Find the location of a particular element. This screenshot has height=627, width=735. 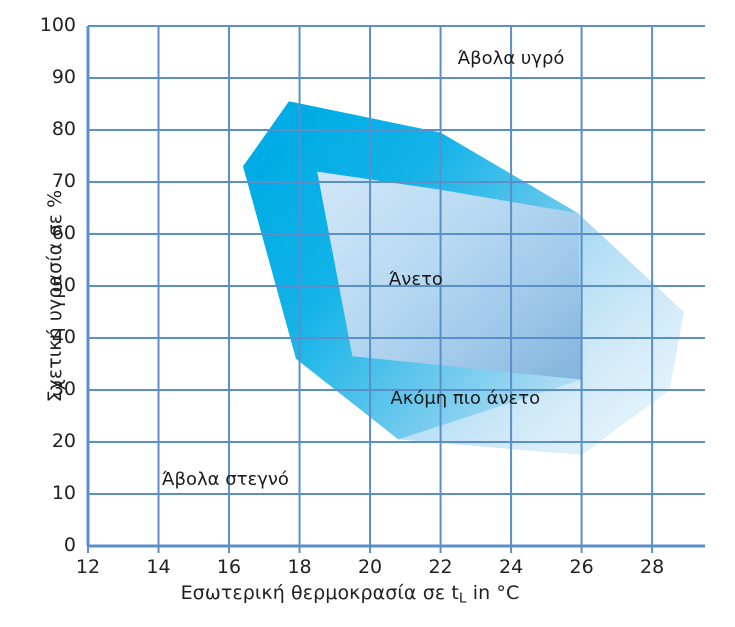

axis-ticks is located at coordinates (370, 549).